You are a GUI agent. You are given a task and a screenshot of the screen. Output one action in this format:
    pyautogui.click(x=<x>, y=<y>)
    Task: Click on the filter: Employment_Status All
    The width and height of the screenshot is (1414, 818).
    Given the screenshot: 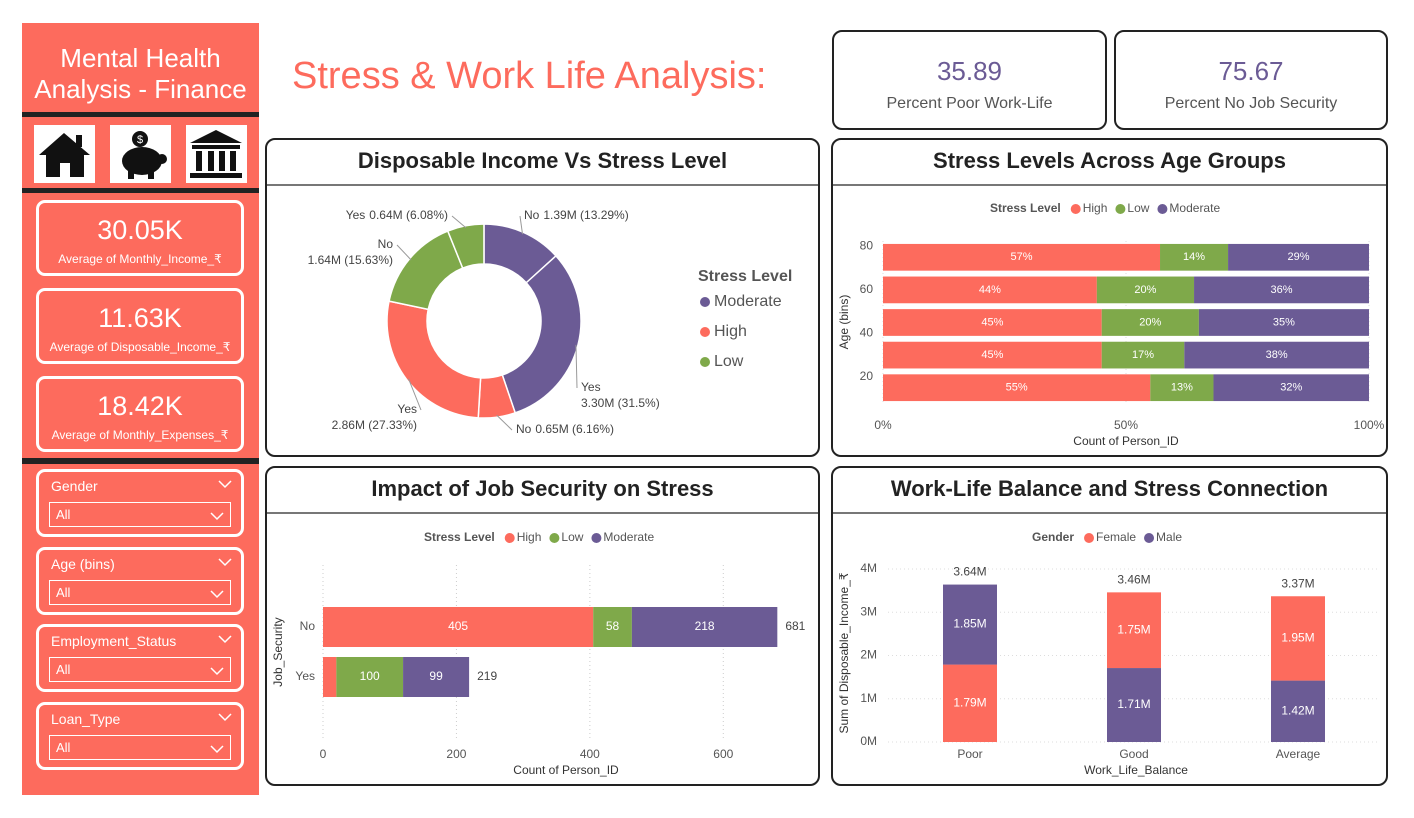 What is the action you would take?
    pyautogui.click(x=140, y=658)
    